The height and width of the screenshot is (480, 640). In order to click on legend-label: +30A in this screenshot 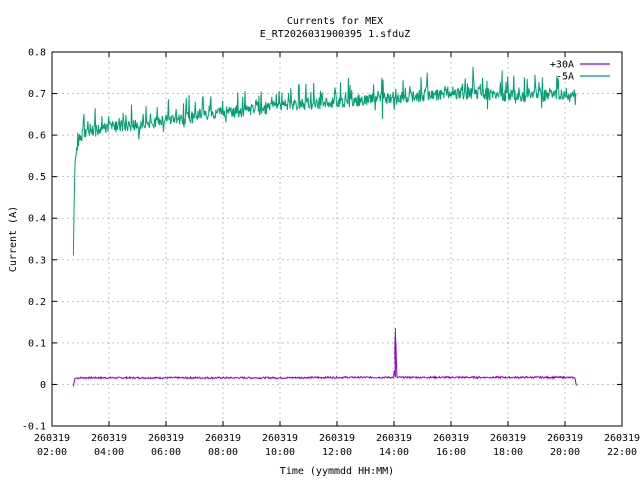, I will do `click(562, 65)`.